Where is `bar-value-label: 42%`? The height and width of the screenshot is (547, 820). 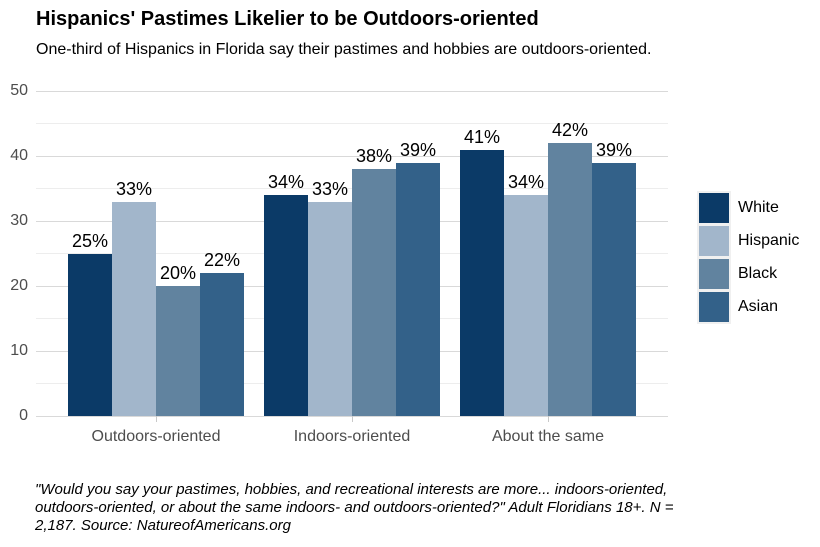 bar-value-label: 42% is located at coordinates (570, 130).